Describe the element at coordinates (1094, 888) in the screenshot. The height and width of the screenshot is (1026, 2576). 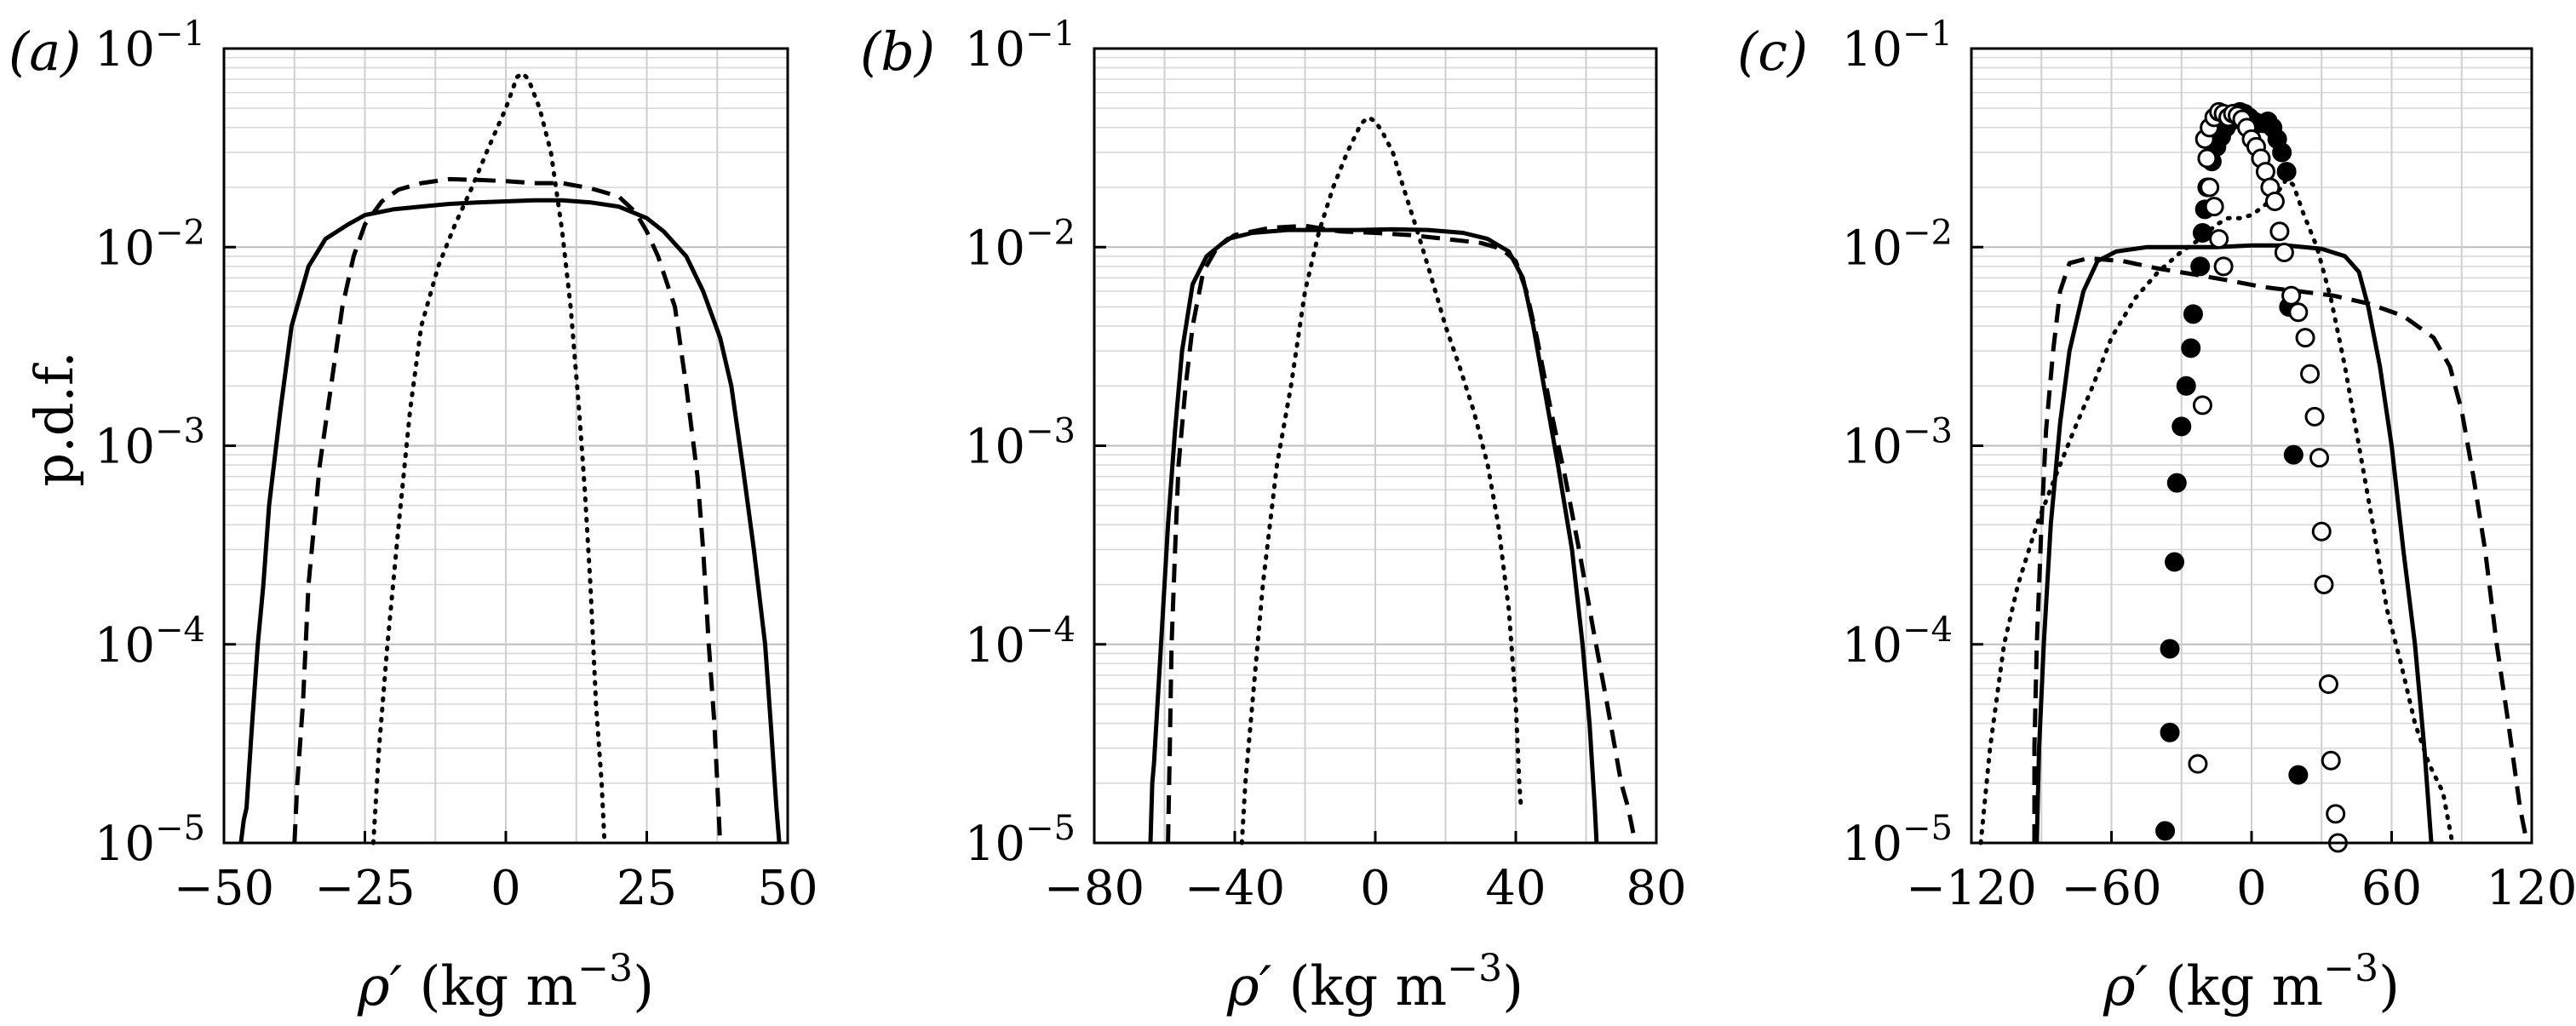
I see `x-tick-label: −80` at that location.